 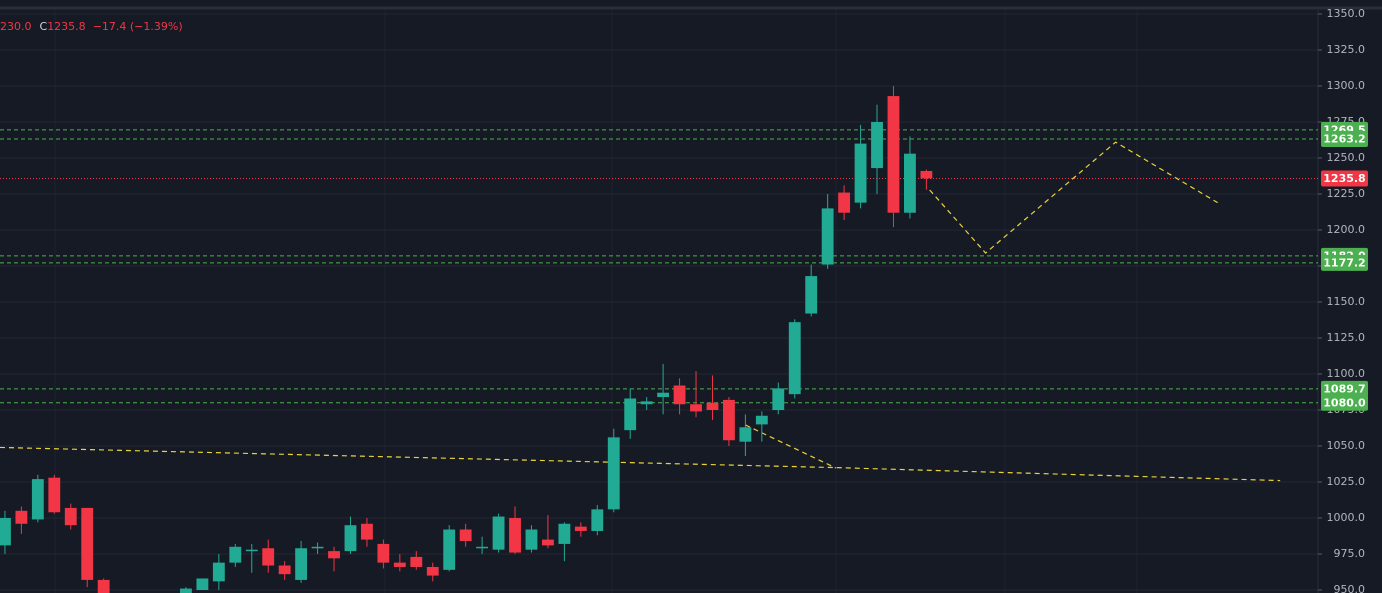 I want to click on price-tag-label: 1263.2, so click(x=1344, y=138).